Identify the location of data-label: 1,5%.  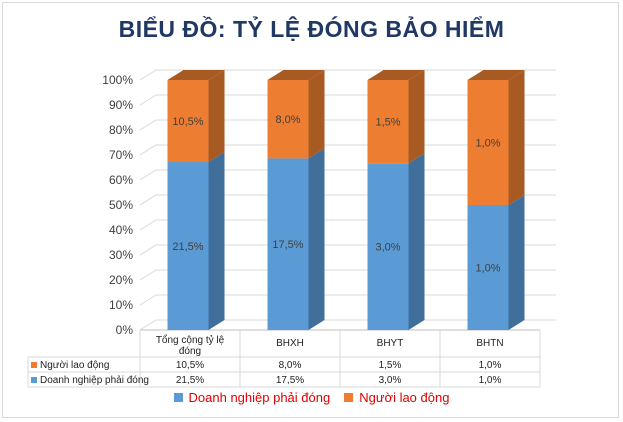
(387, 123).